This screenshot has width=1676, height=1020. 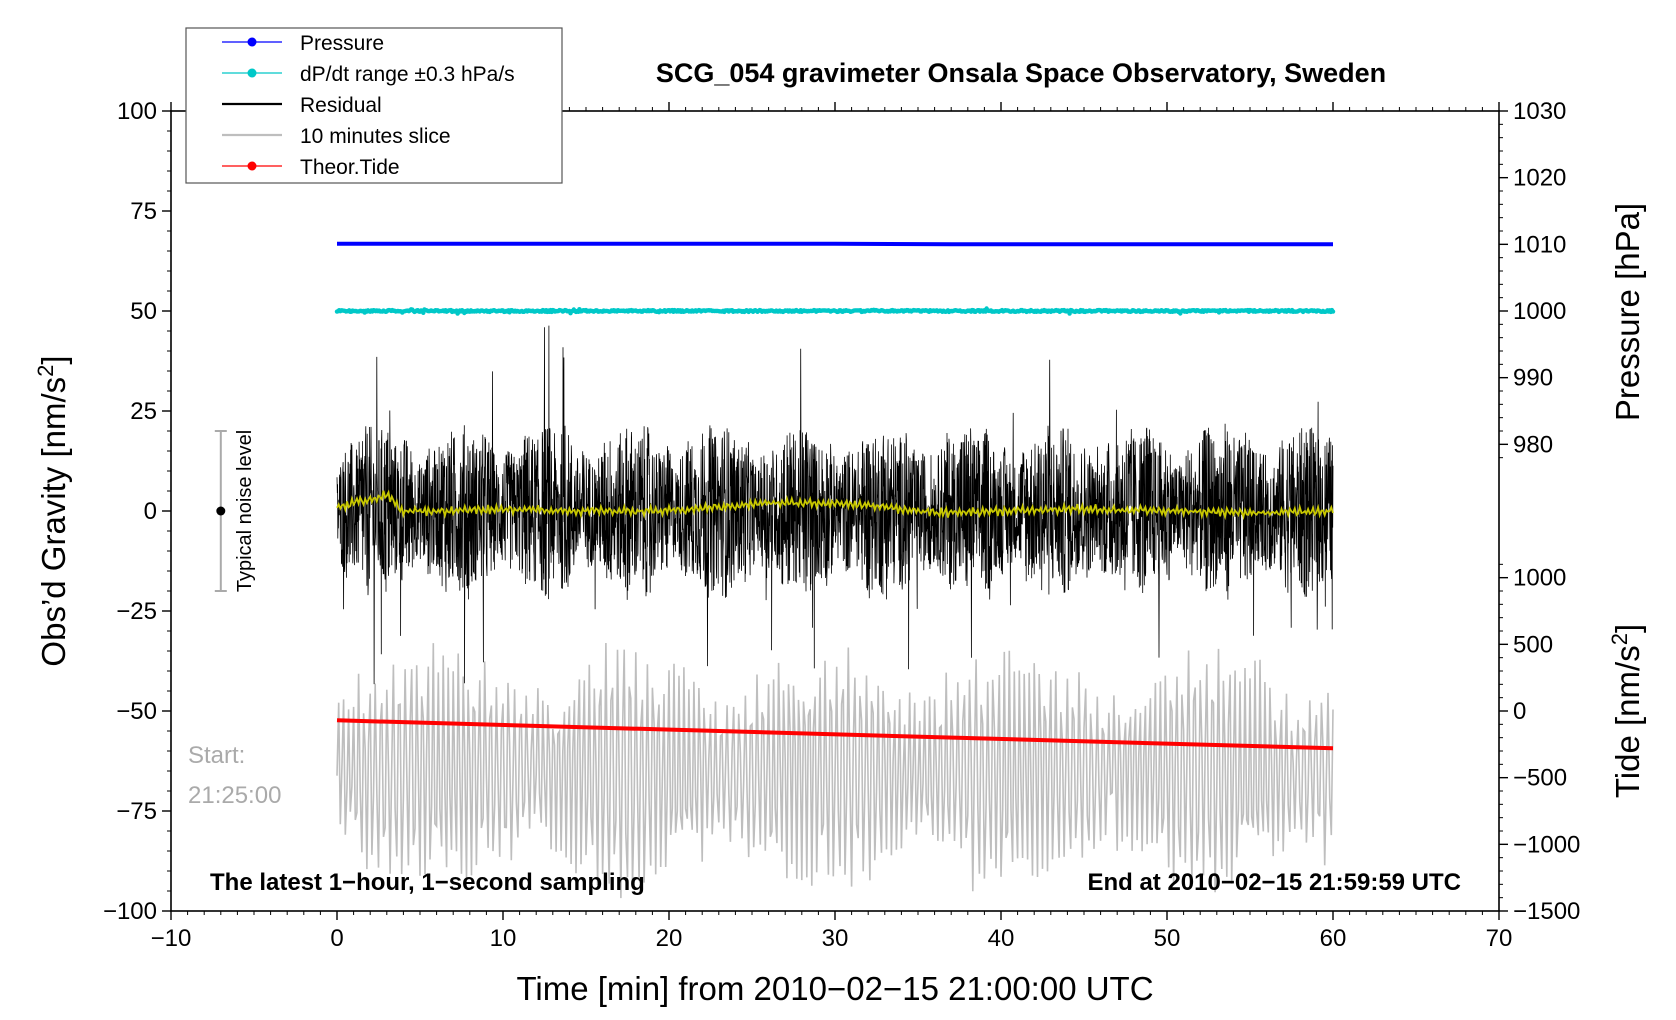 I want to click on y-tick-label: −25, so click(x=136, y=611).